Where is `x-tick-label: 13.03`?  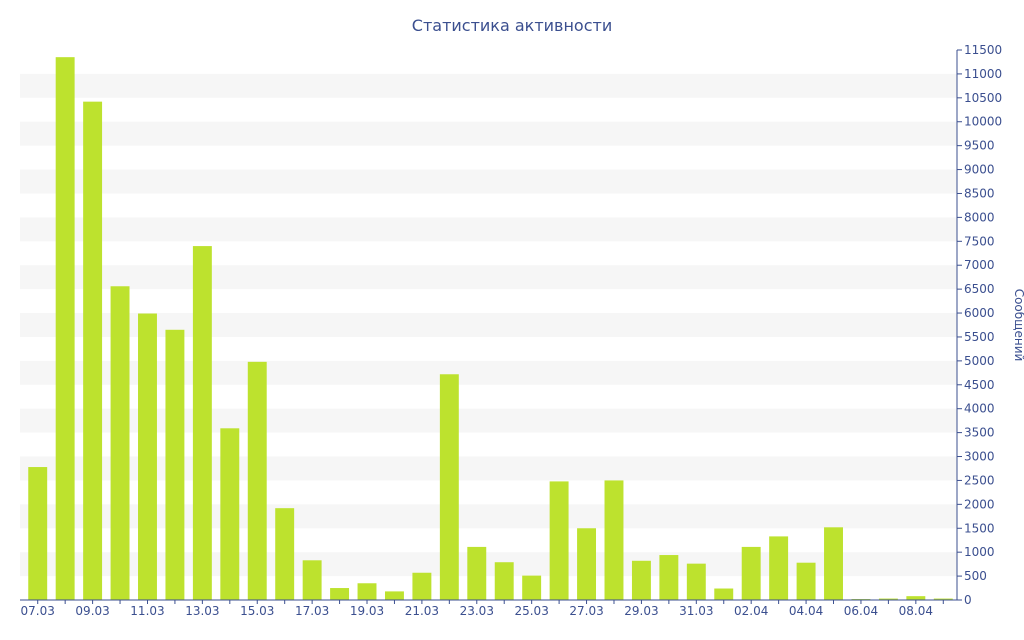 x-tick-label: 13.03 is located at coordinates (202, 611).